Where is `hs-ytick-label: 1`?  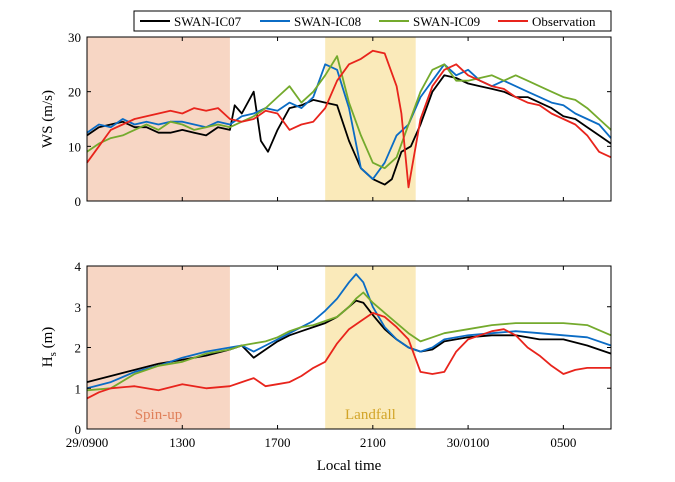
hs-ytick-label: 1 is located at coordinates (78, 388).